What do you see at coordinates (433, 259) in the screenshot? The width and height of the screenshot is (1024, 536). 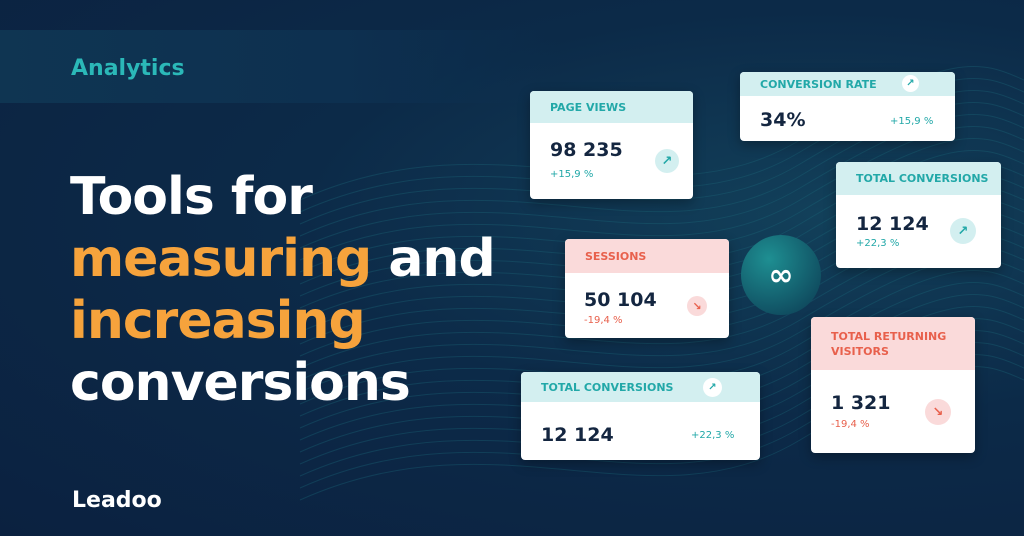 I see `headline-and: and` at bounding box center [433, 259].